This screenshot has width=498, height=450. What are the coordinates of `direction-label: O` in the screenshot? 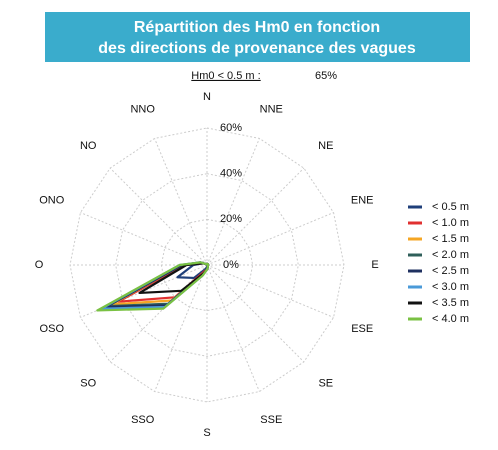 It's located at (39, 265).